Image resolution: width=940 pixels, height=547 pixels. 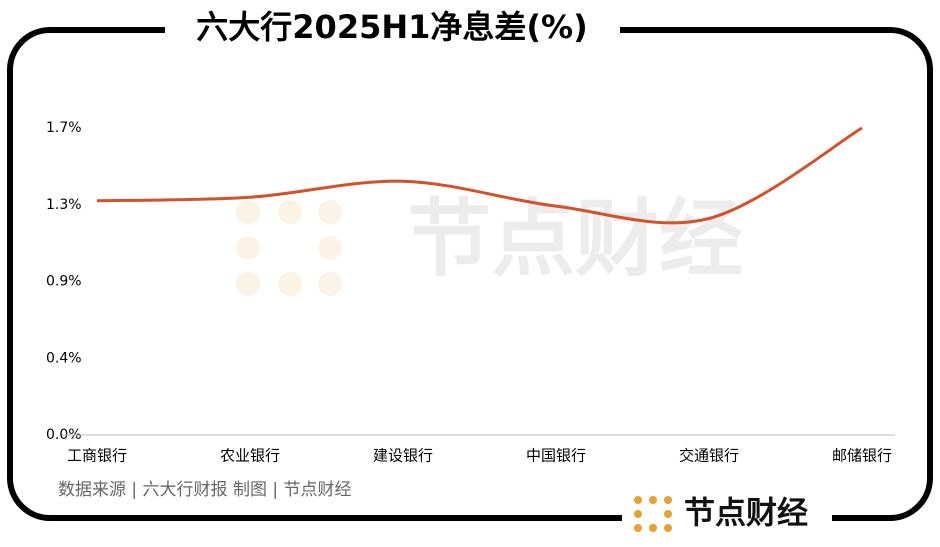 I want to click on y-tick-label: 1.7%, so click(x=64, y=128).